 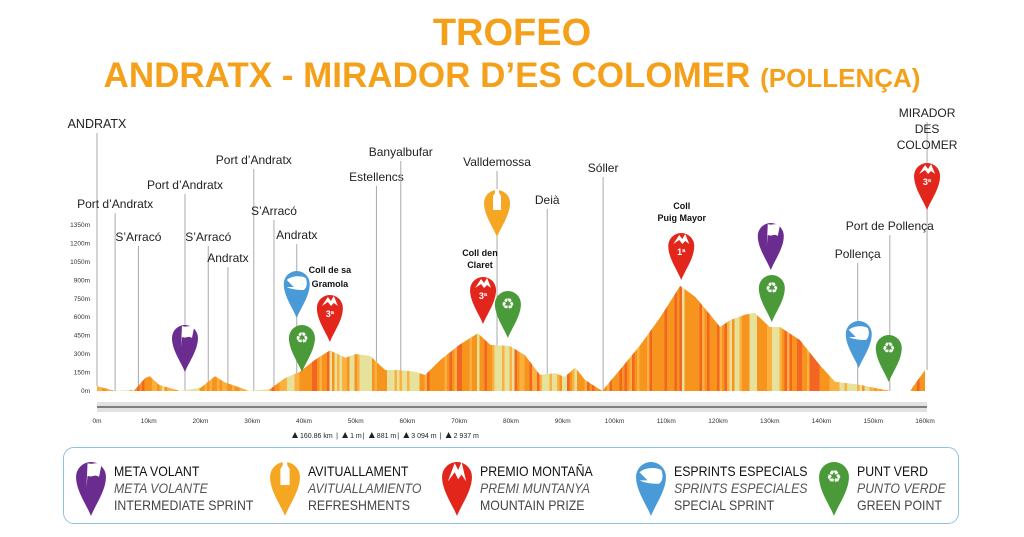 What do you see at coordinates (771, 288) in the screenshot?
I see `recycle-icon: ♻` at bounding box center [771, 288].